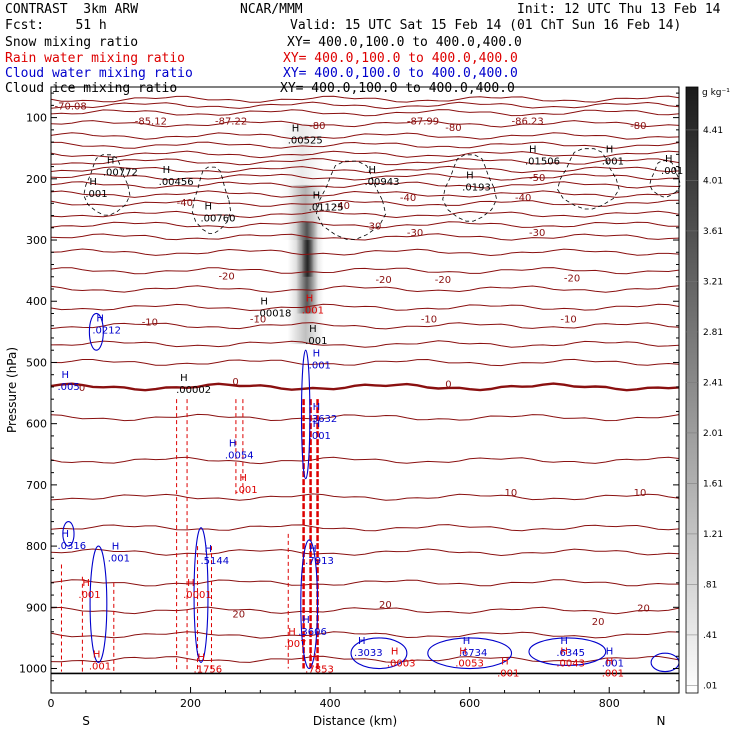  Describe the element at coordinates (189, 535) in the screenshot. I see `rain-contours` at that location.